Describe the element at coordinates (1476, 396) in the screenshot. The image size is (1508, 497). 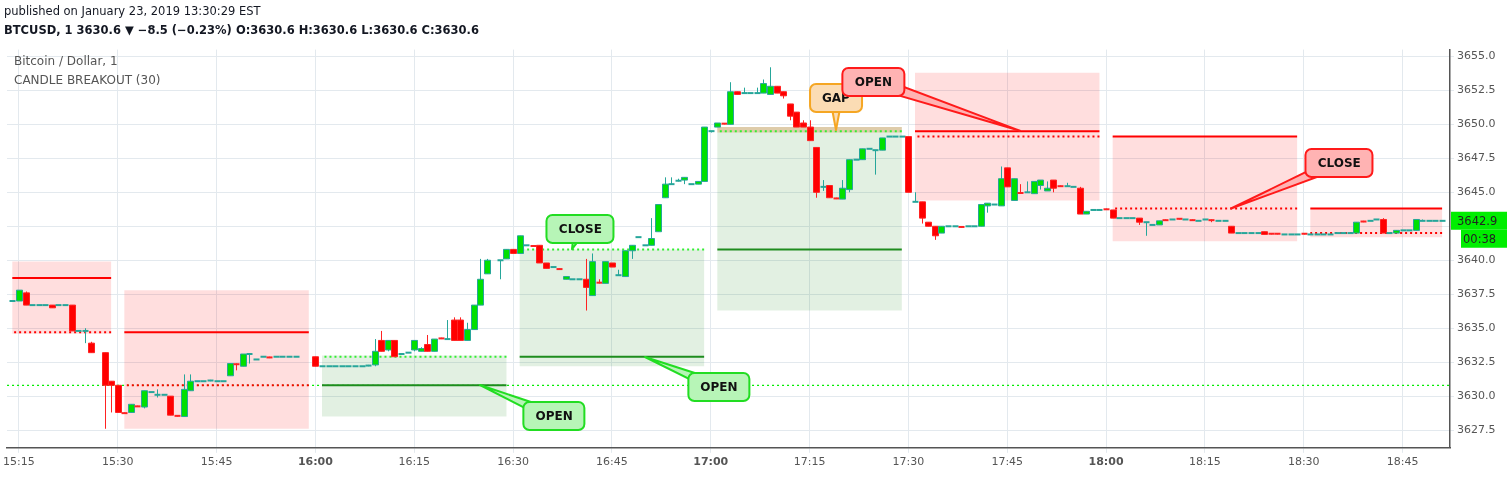
I see `y-tick-label: 3630.0` at that location.